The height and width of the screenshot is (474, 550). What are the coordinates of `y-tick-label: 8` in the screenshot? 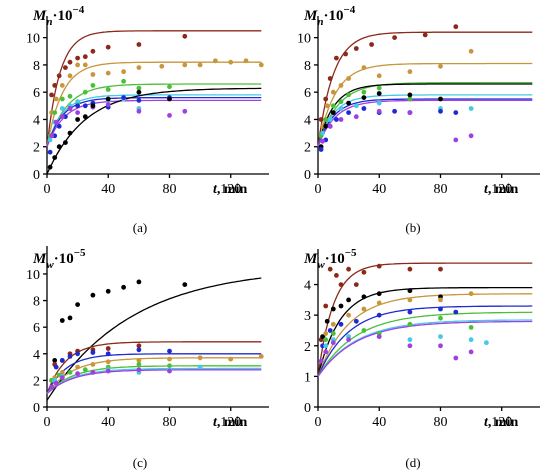 It's located at (36, 302).